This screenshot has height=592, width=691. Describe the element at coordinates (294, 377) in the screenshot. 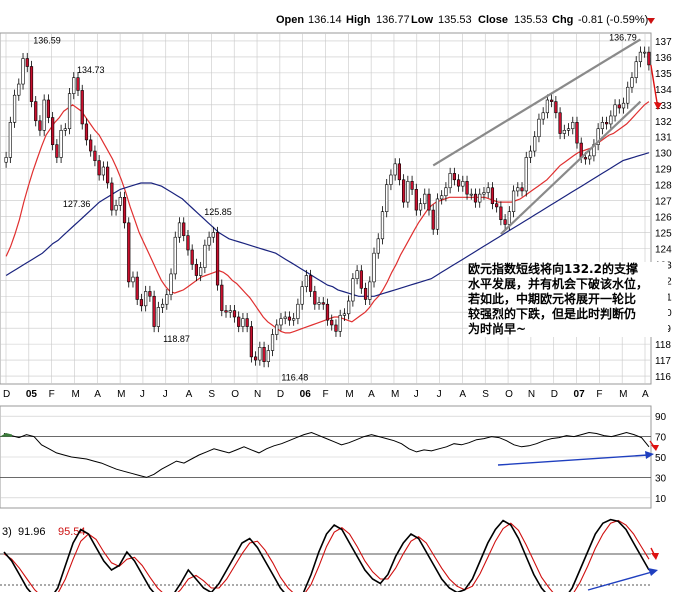

I see `price-extreme-label: 116.48` at that location.